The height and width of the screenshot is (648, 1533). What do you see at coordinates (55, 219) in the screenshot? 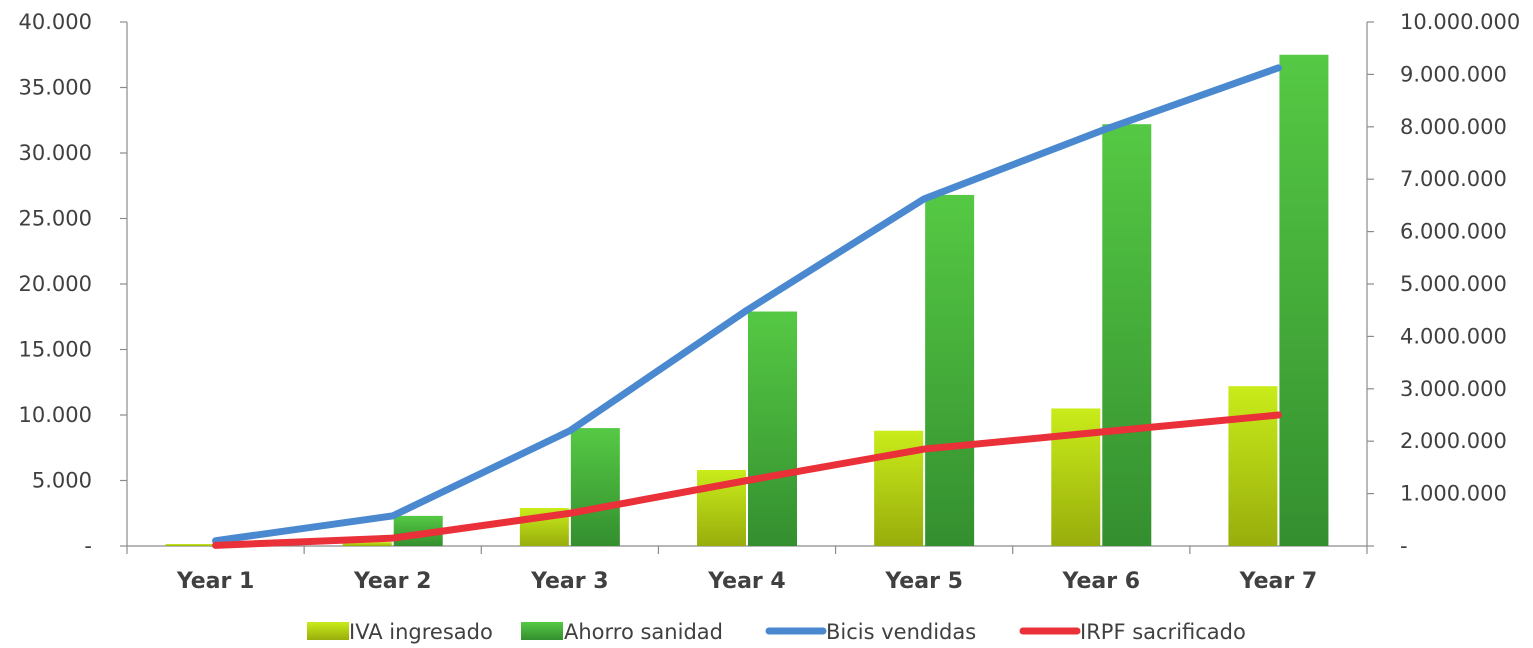
I see `left-tick-label: 25.000` at bounding box center [55, 219].